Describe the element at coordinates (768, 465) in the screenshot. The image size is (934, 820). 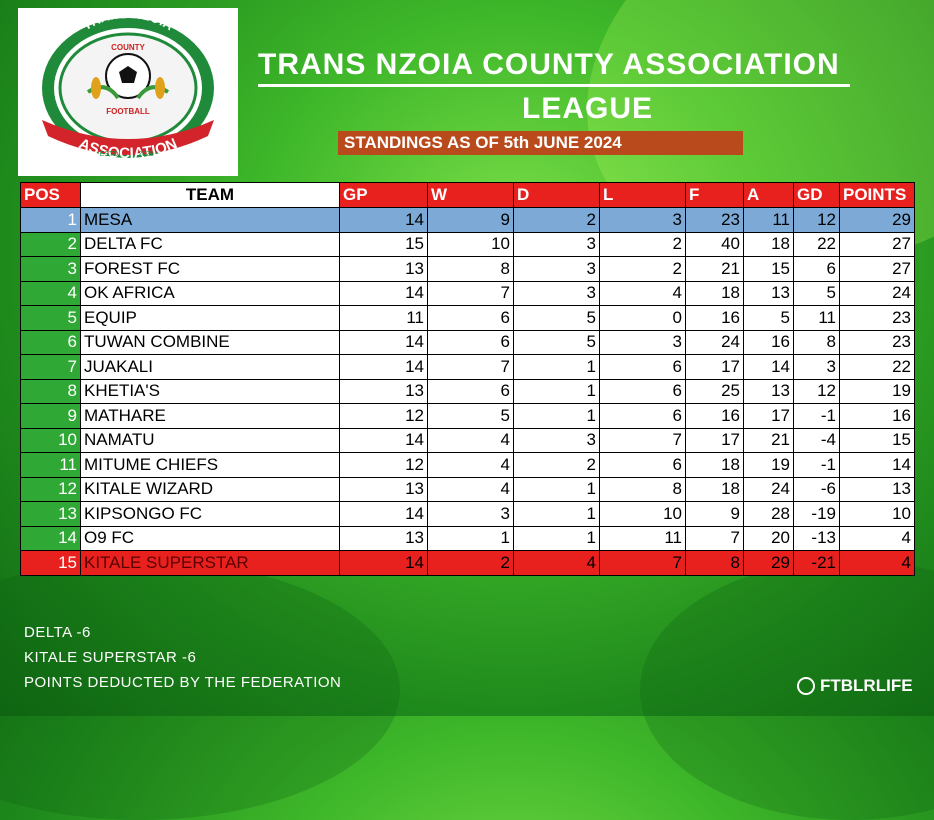
I see `stat-cell: 19` at that location.